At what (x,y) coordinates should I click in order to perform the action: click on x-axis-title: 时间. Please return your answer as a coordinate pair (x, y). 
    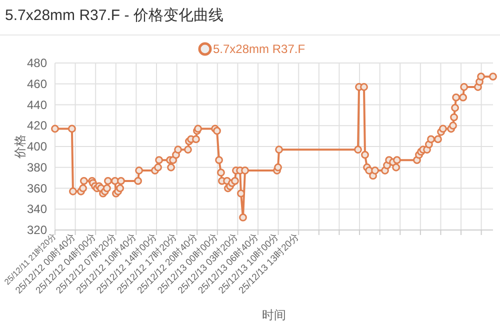
    Looking at the image, I should click on (274, 315).